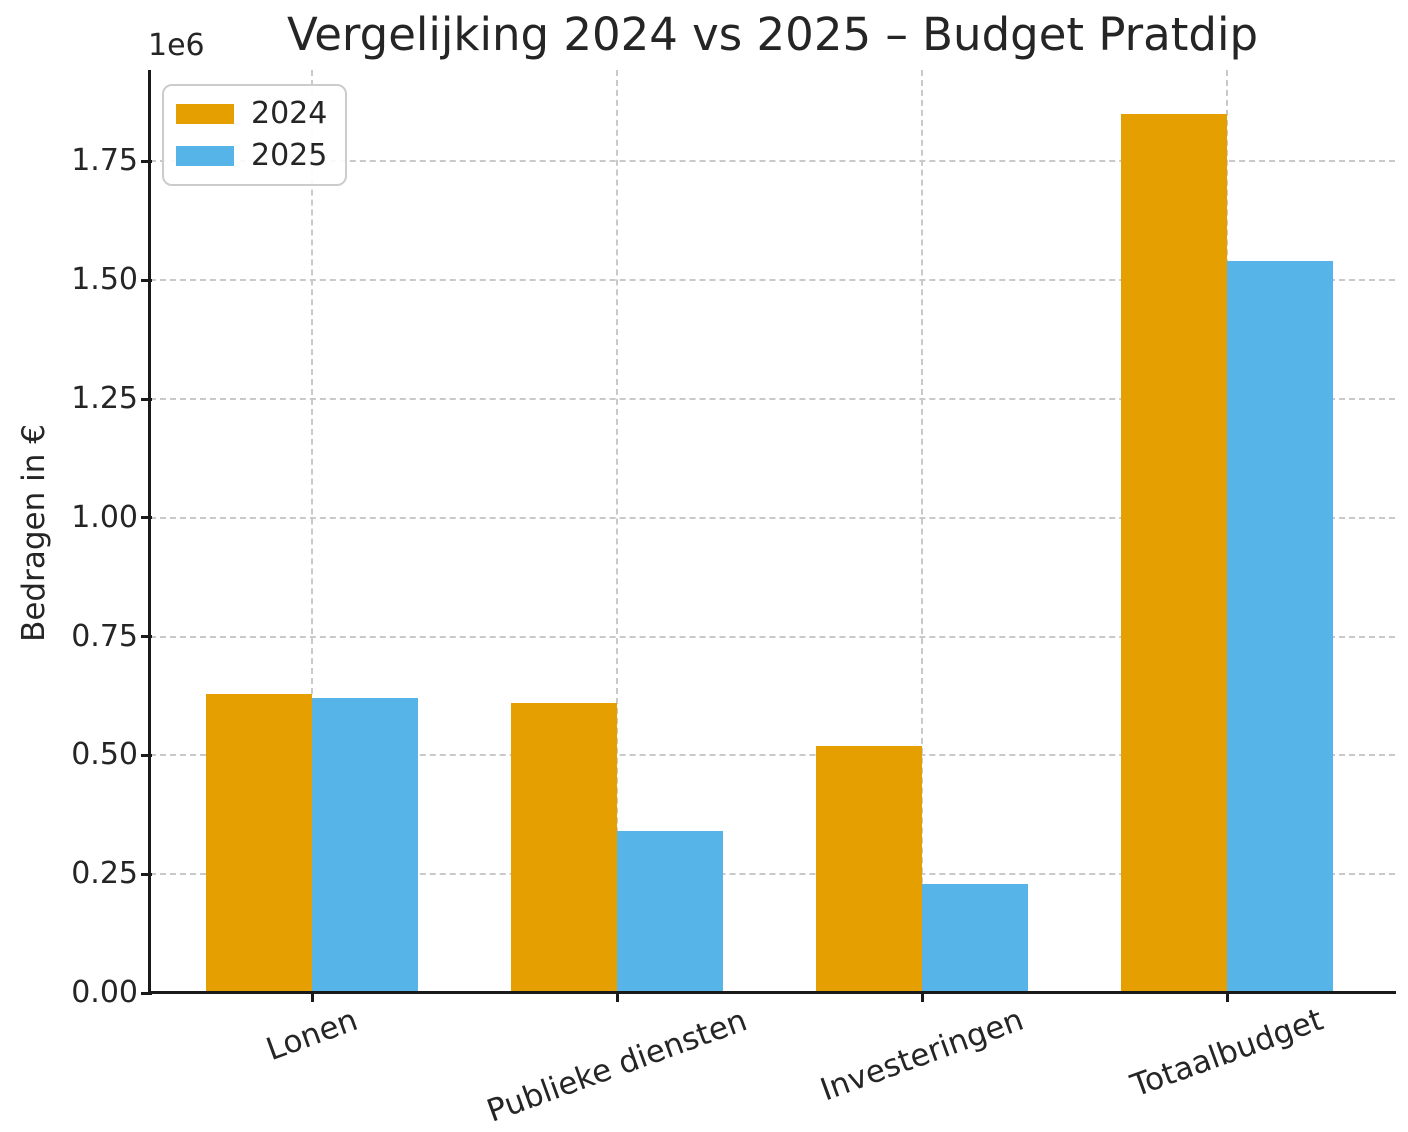 The image size is (1408, 1132). What do you see at coordinates (670, 912) in the screenshot?
I see `bar-2025-publieke-diensten` at bounding box center [670, 912].